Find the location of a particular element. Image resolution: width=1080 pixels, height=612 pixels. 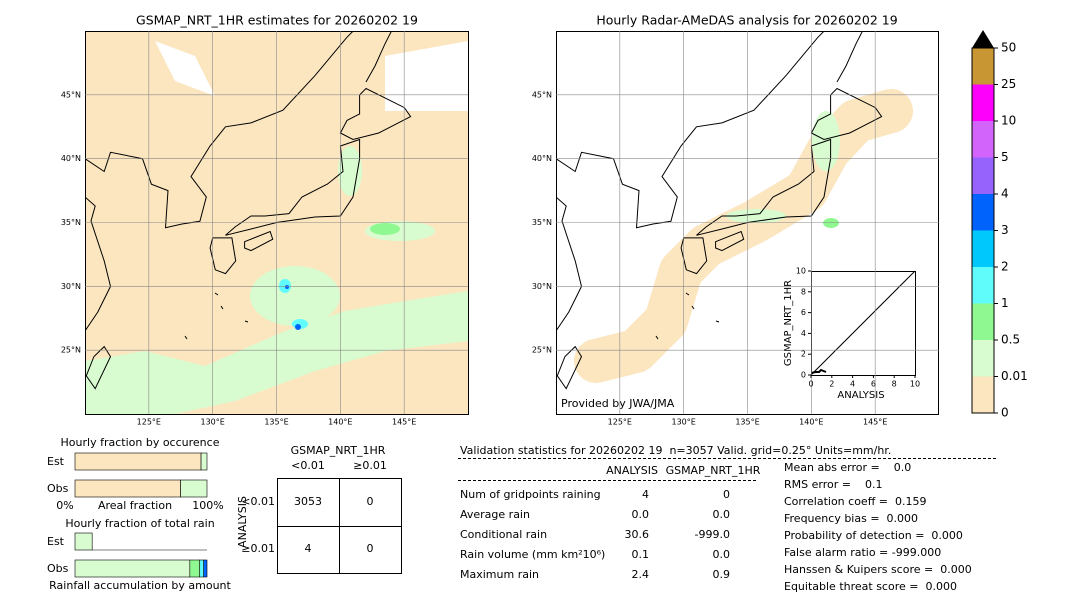

scatter-xlabel: ANALYSIS is located at coordinates (860, 395).